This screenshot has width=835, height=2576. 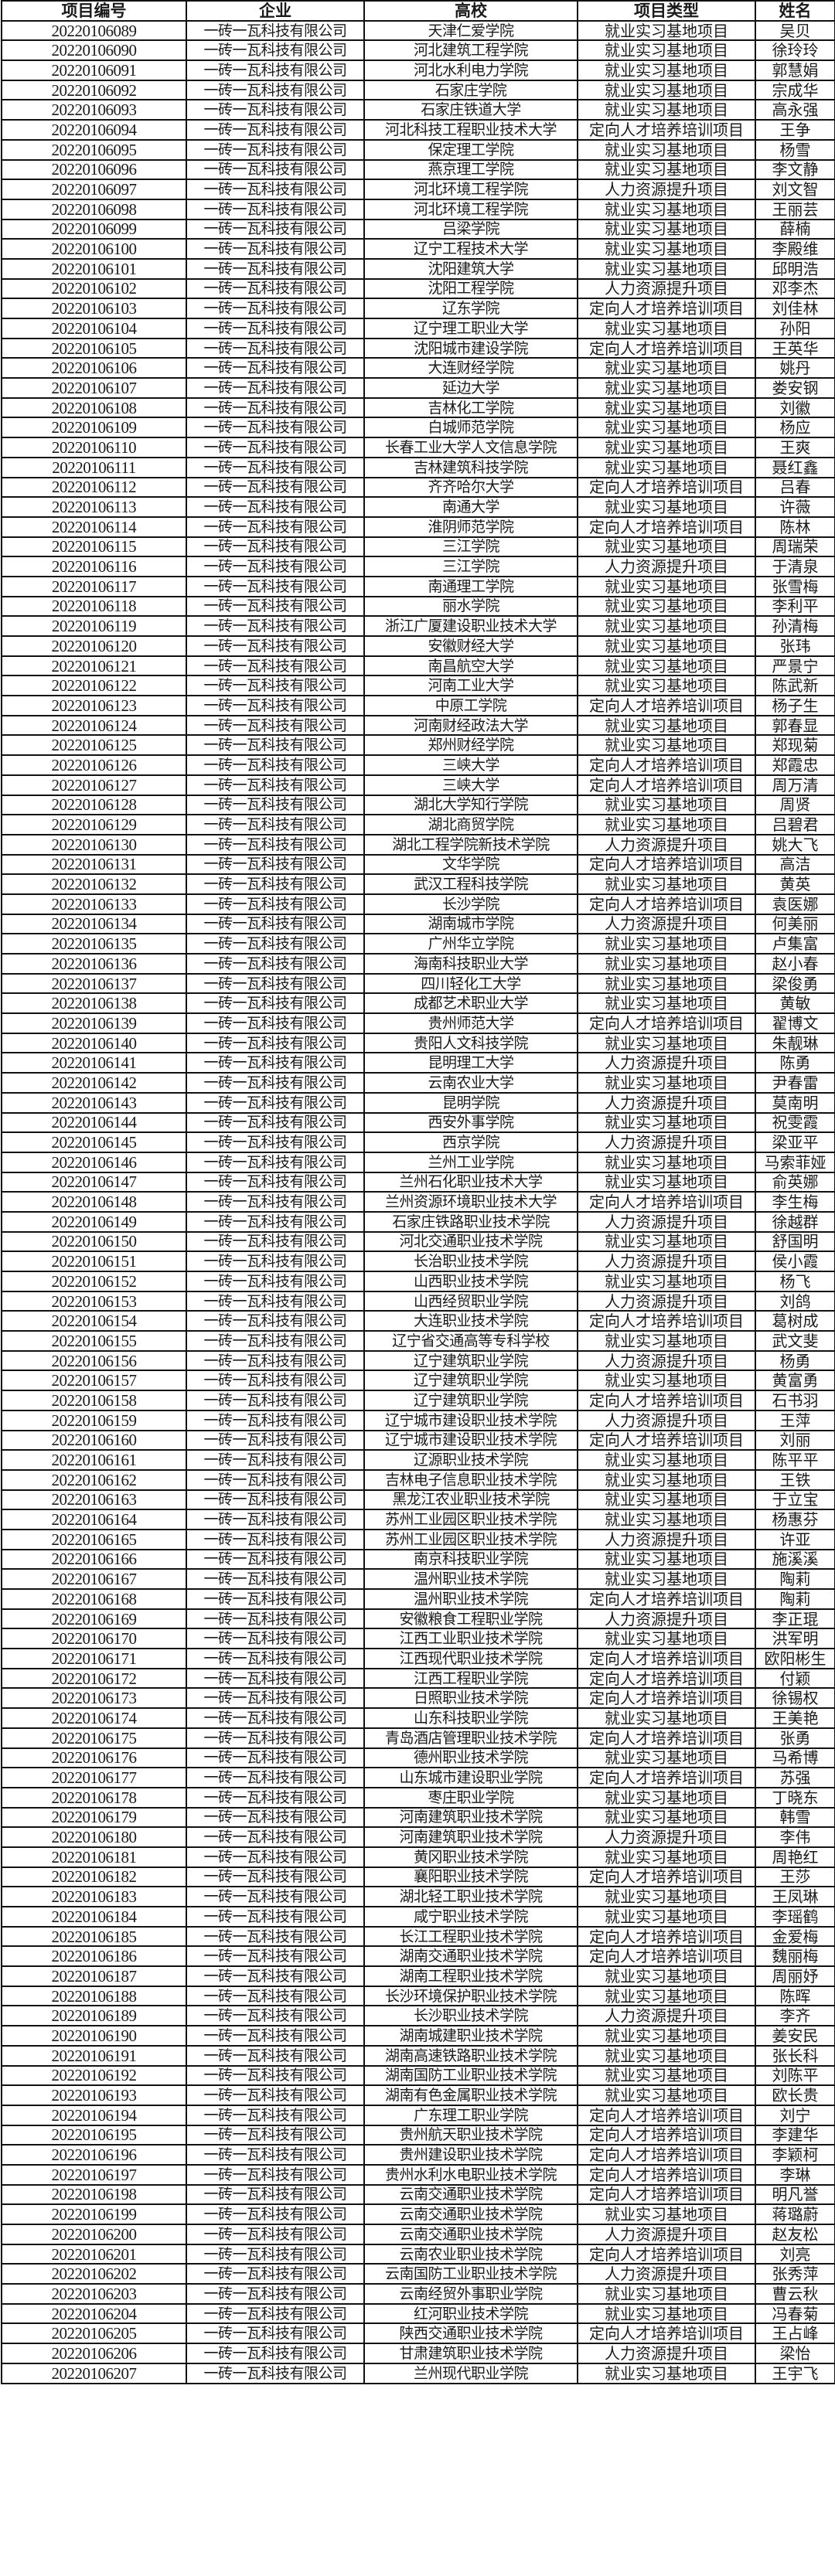 What do you see at coordinates (795, 2234) in the screenshot?
I see `name-cell: 赵友松` at bounding box center [795, 2234].